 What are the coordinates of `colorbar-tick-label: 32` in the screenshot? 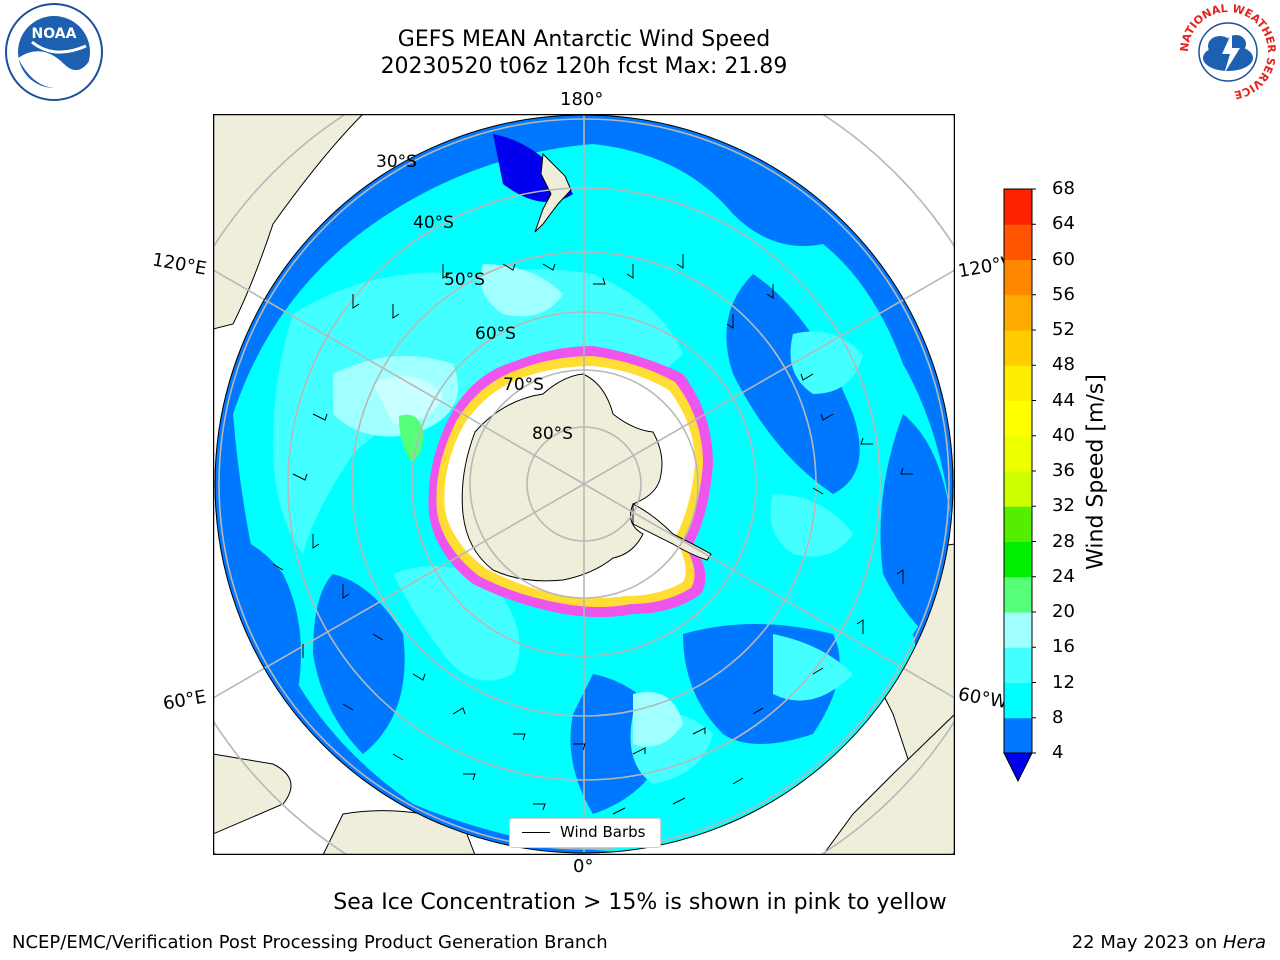 It's located at (1063, 506).